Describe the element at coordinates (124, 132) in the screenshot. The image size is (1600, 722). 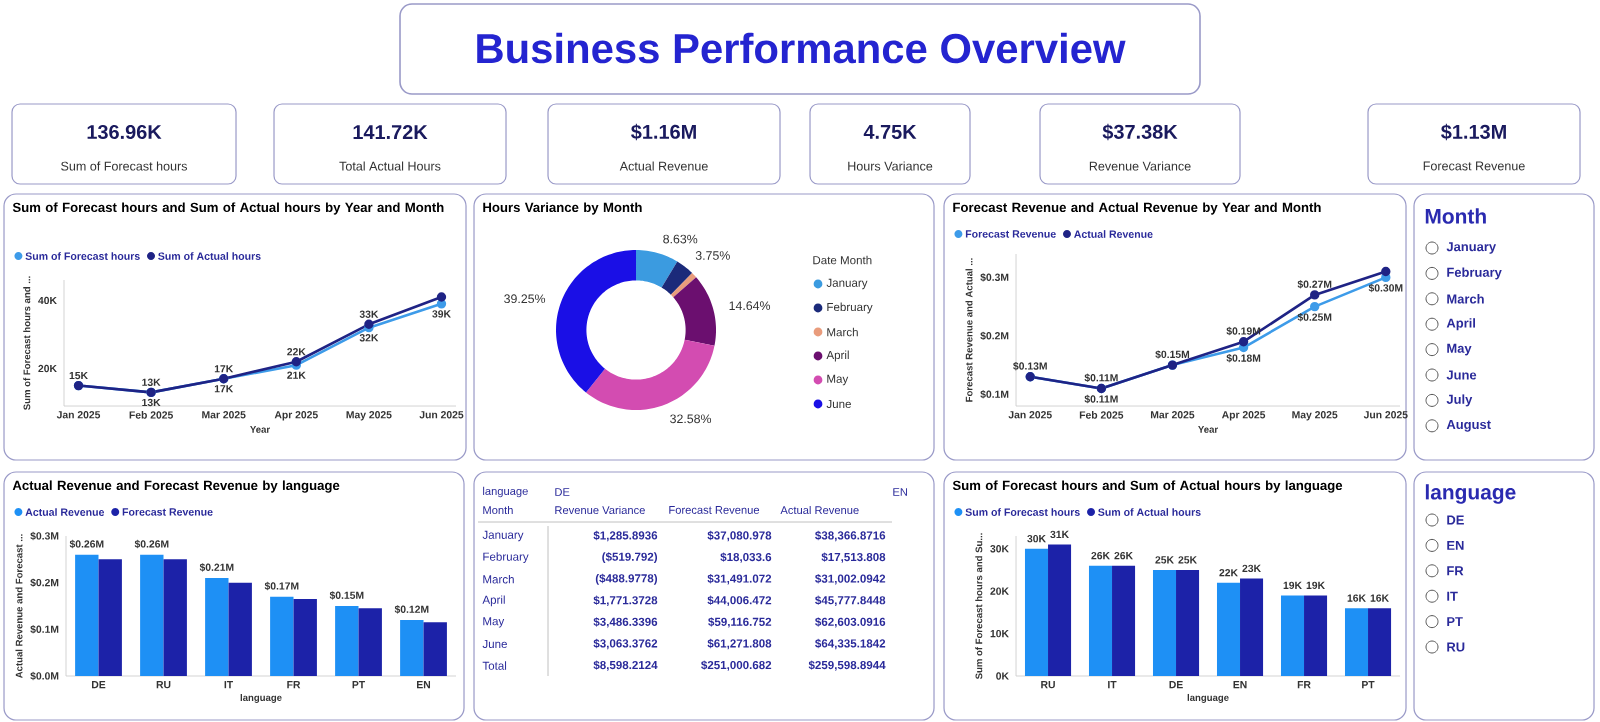
I see `text: 136.96K` at that location.